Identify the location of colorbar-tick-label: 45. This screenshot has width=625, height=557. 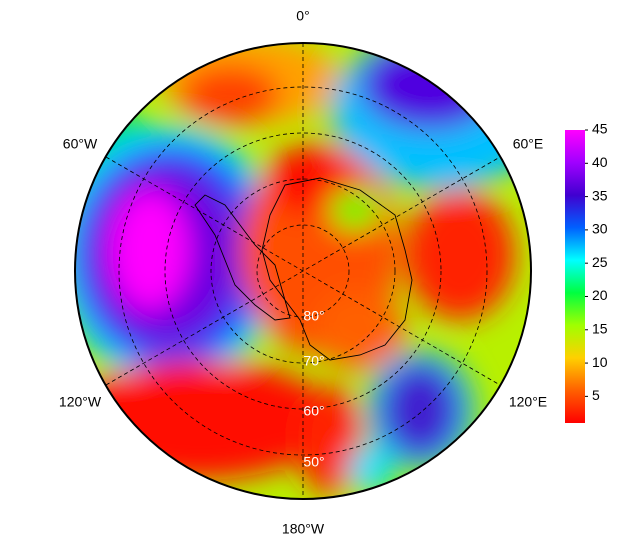
(600, 129).